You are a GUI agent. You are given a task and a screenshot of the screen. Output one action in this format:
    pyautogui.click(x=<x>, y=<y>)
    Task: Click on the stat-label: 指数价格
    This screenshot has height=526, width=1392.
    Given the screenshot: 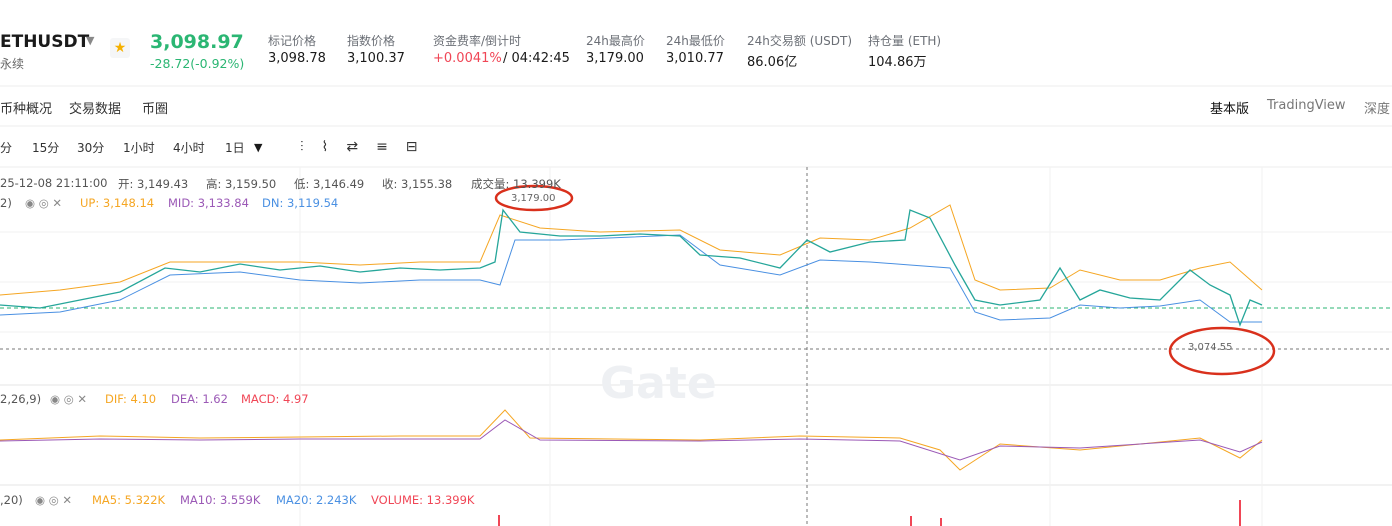 What is the action you would take?
    pyautogui.click(x=371, y=41)
    